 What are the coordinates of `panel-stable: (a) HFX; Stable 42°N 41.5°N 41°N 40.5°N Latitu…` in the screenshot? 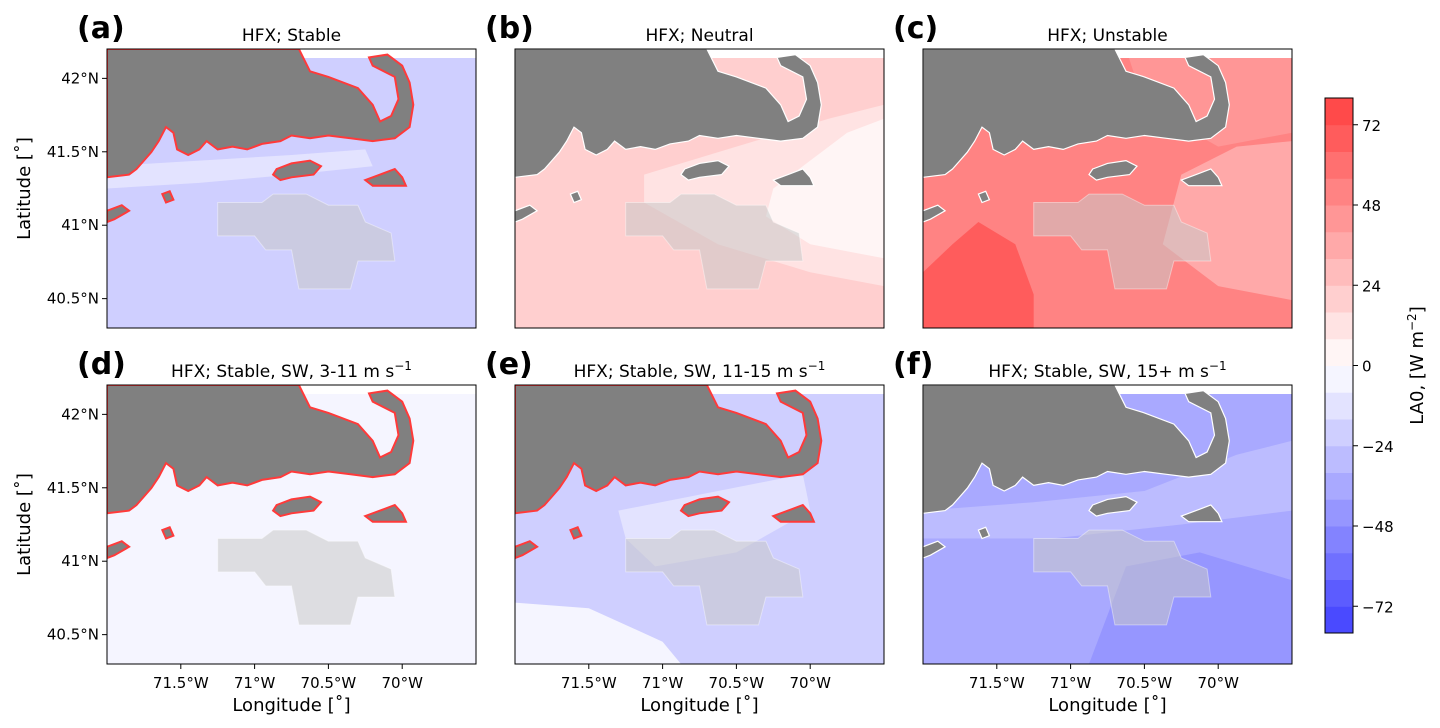 It's located at (245, 170).